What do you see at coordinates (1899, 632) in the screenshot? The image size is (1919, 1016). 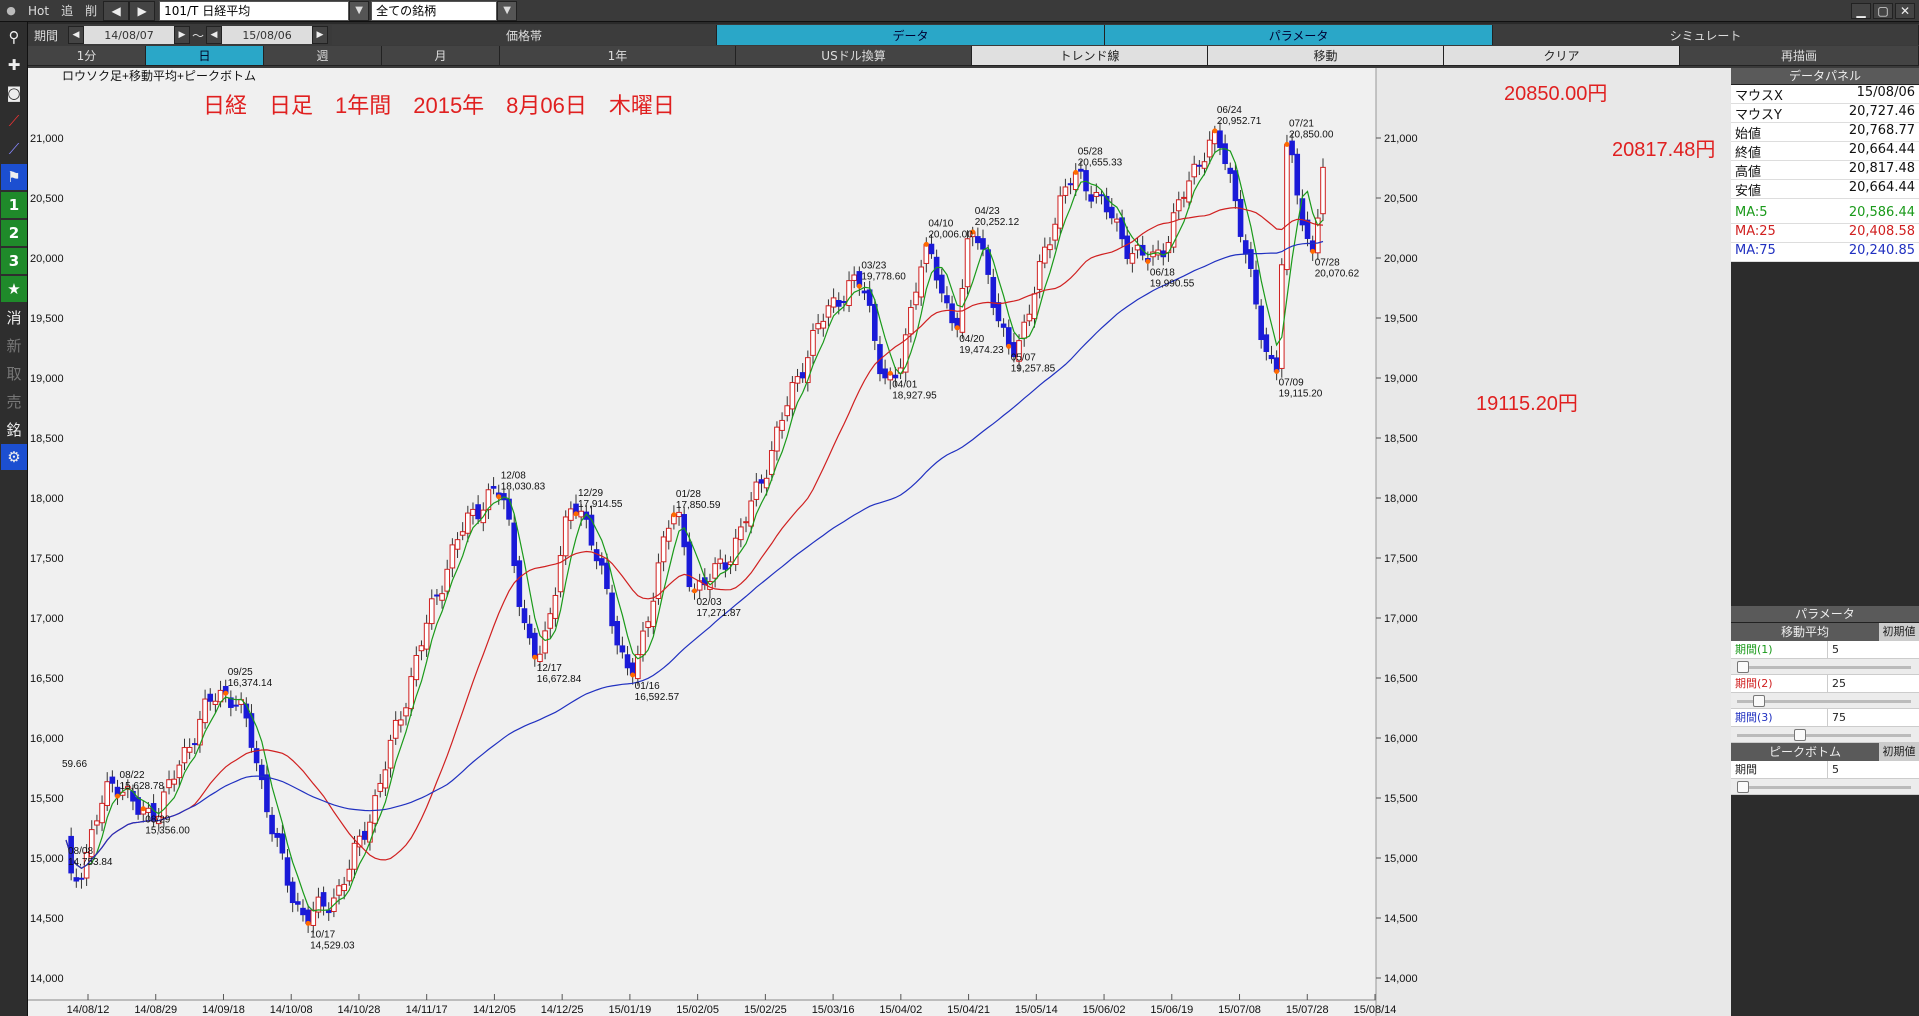 I see `ma-reset-button: 初期値` at bounding box center [1899, 632].